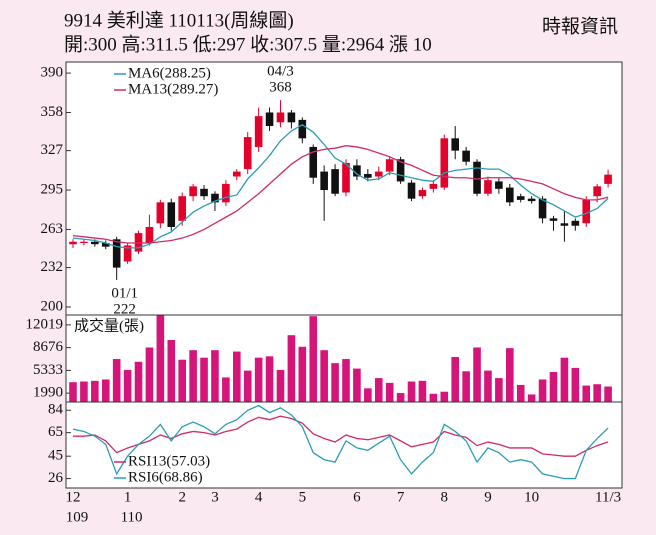 This screenshot has height=535, width=656. I want to click on source: 時報資訊, so click(580, 26).